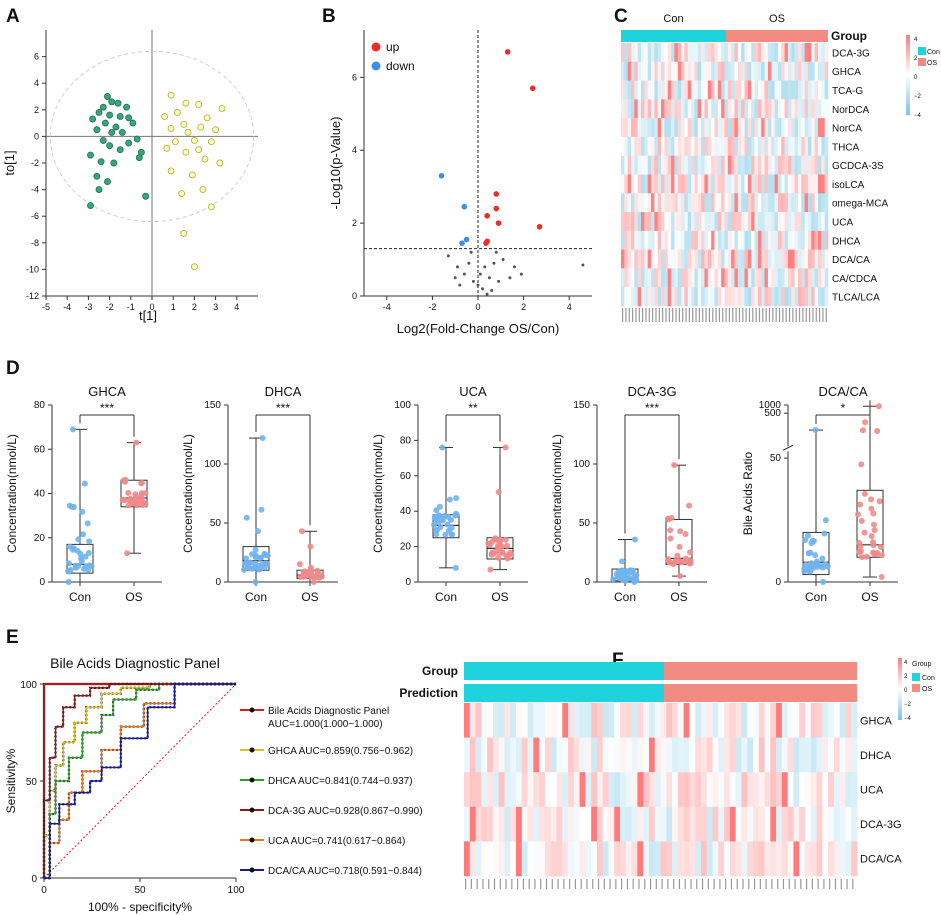 The height and width of the screenshot is (915, 941). What do you see at coordinates (932, 63) in the screenshot?
I see `legend-label-os: OS` at bounding box center [932, 63].